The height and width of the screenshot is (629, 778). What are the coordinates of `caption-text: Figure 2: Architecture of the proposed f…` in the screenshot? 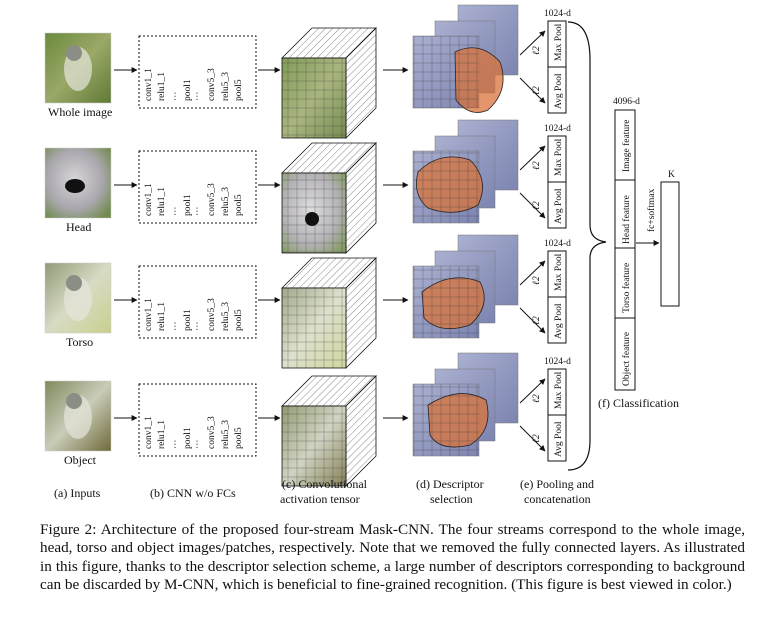 It's located at (392, 557).